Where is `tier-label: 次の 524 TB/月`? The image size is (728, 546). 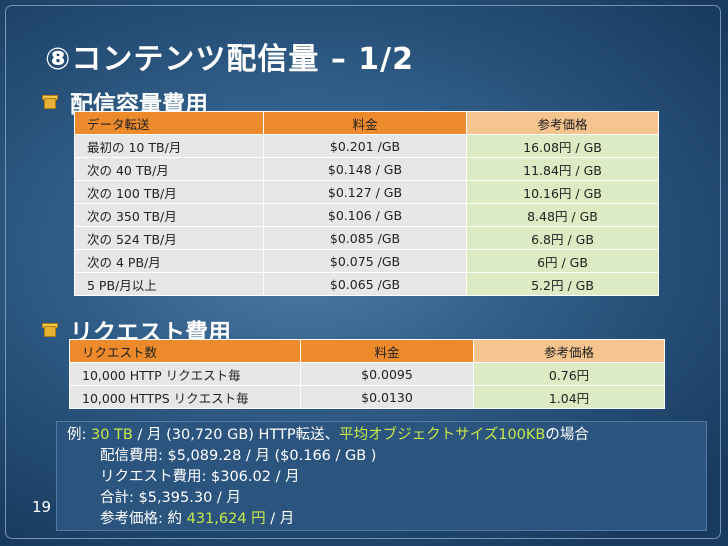
tier-label: 次の 524 TB/月 is located at coordinates (169, 238).